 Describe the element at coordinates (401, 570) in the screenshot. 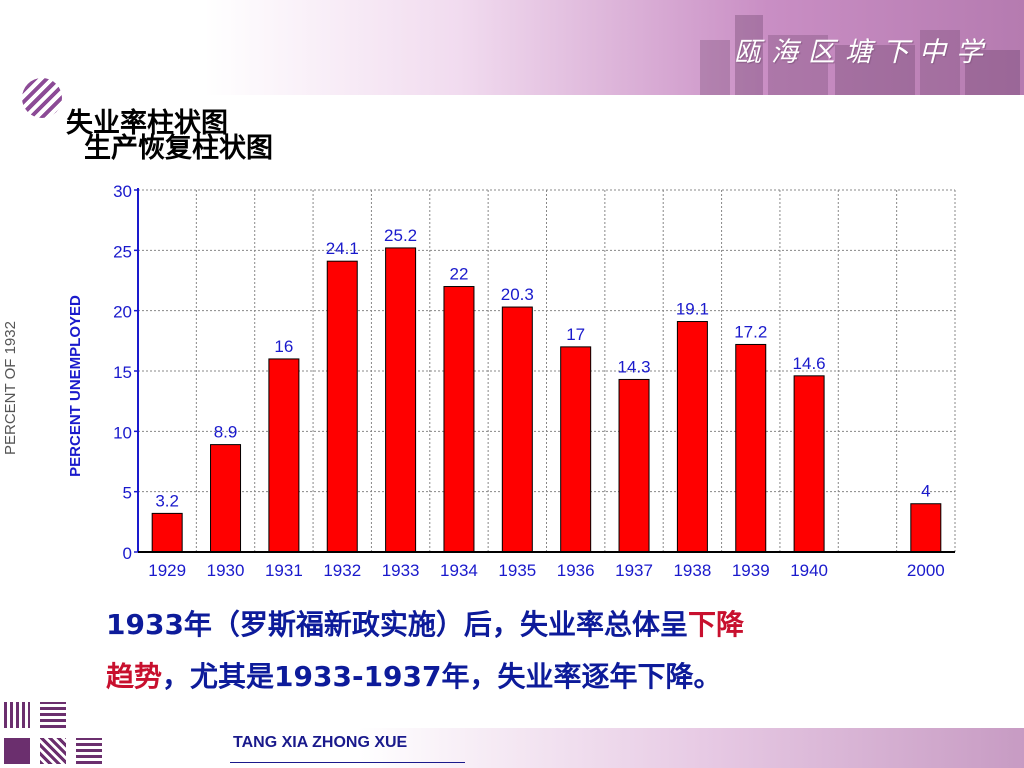

I see `x-tick-label: 1933` at that location.